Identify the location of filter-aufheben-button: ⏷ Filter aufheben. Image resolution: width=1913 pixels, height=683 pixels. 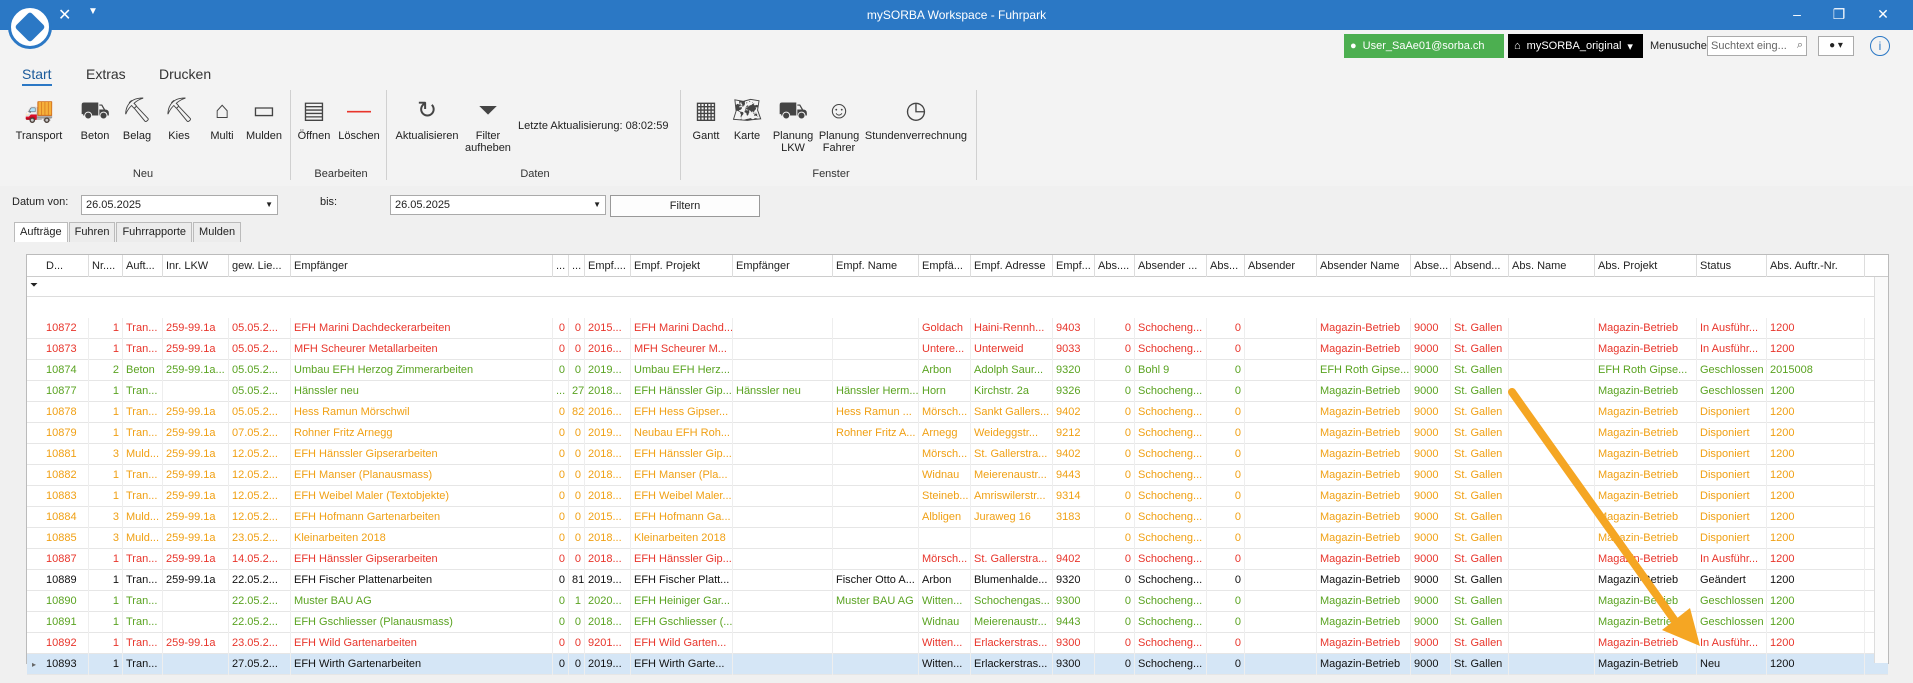
(488, 125).